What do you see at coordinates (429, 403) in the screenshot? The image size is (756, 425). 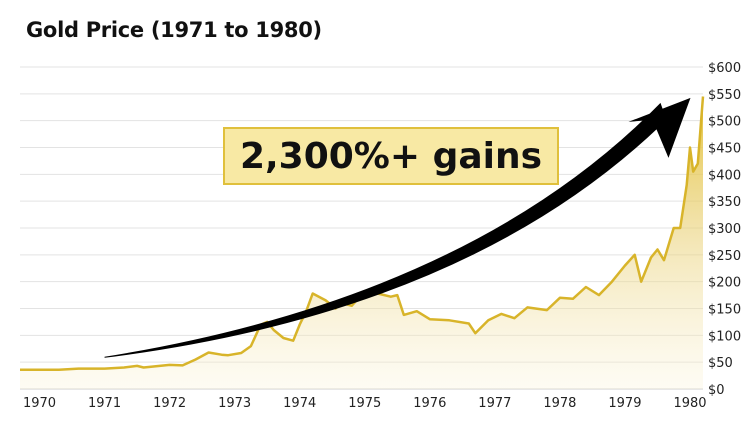 I see `x-tick-label: 1976` at bounding box center [429, 403].